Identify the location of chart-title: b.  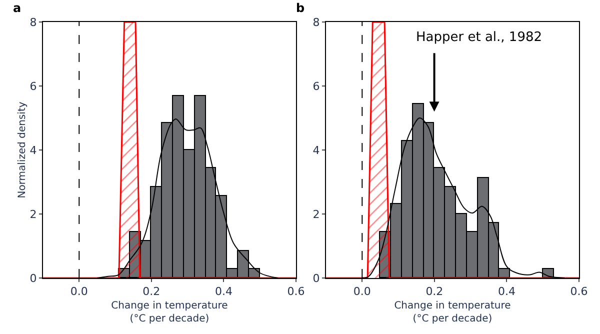
(300, 8).